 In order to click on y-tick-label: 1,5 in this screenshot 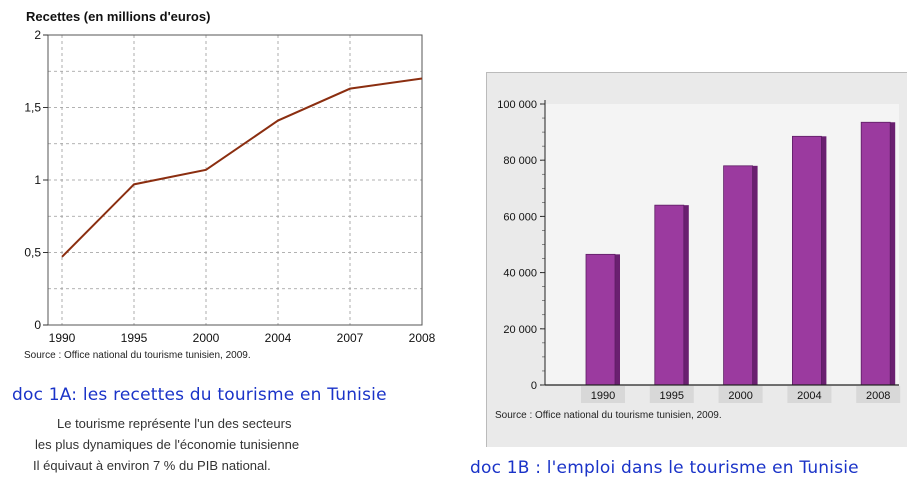, I will do `click(32, 108)`.